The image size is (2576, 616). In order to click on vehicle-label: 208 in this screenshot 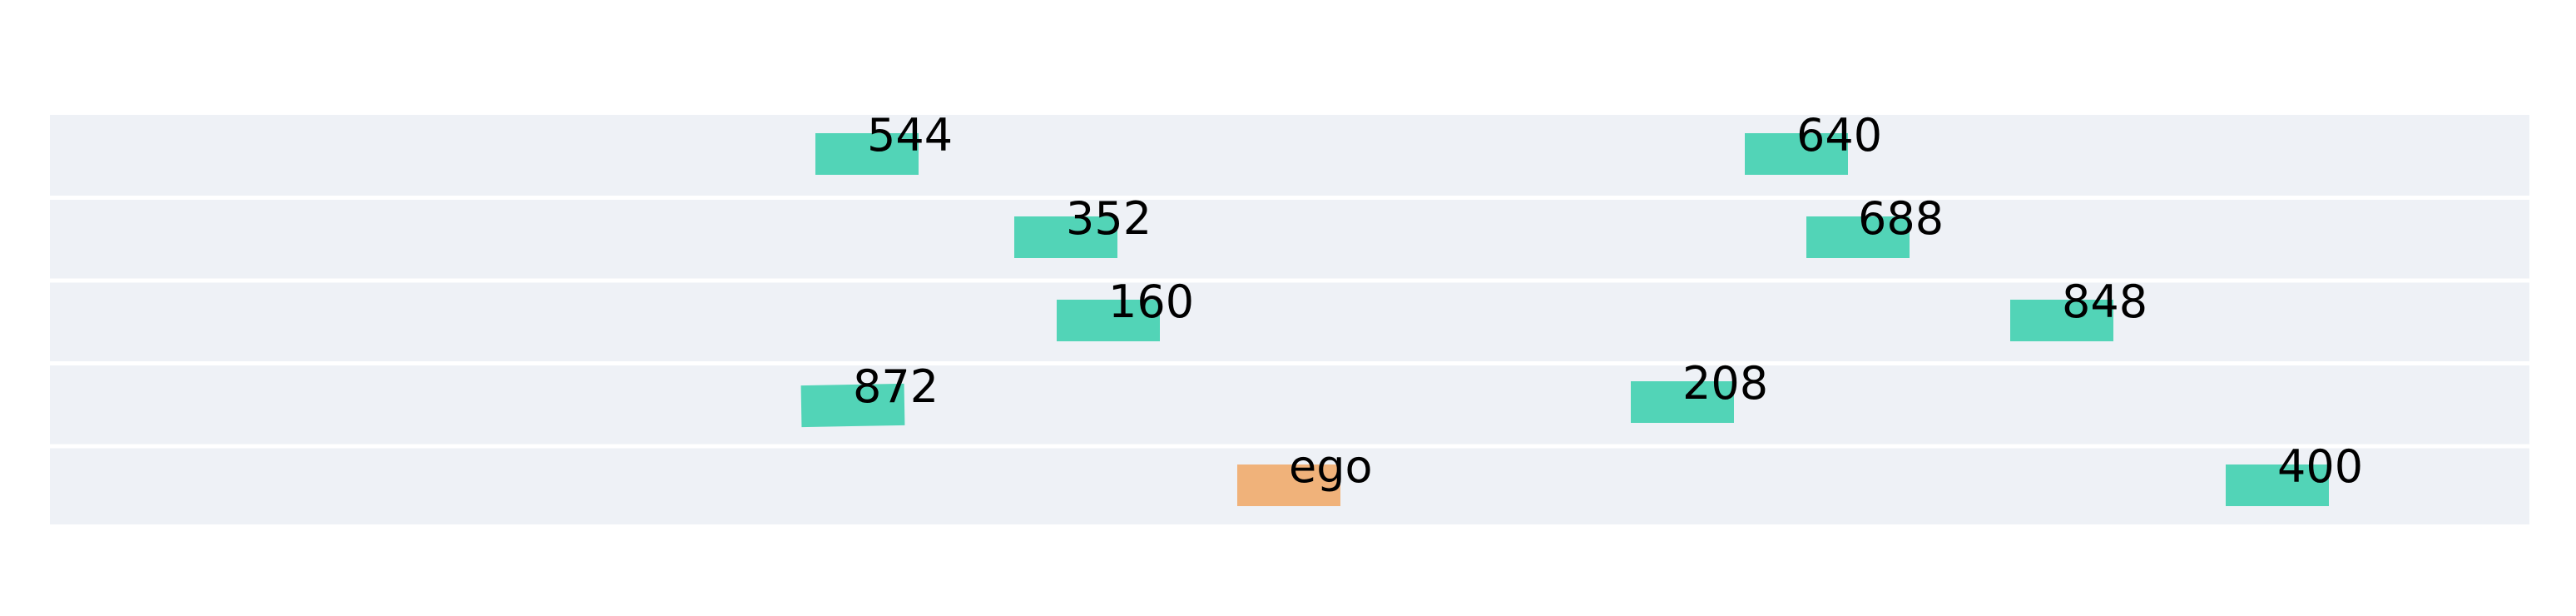, I will do `click(1725, 383)`.